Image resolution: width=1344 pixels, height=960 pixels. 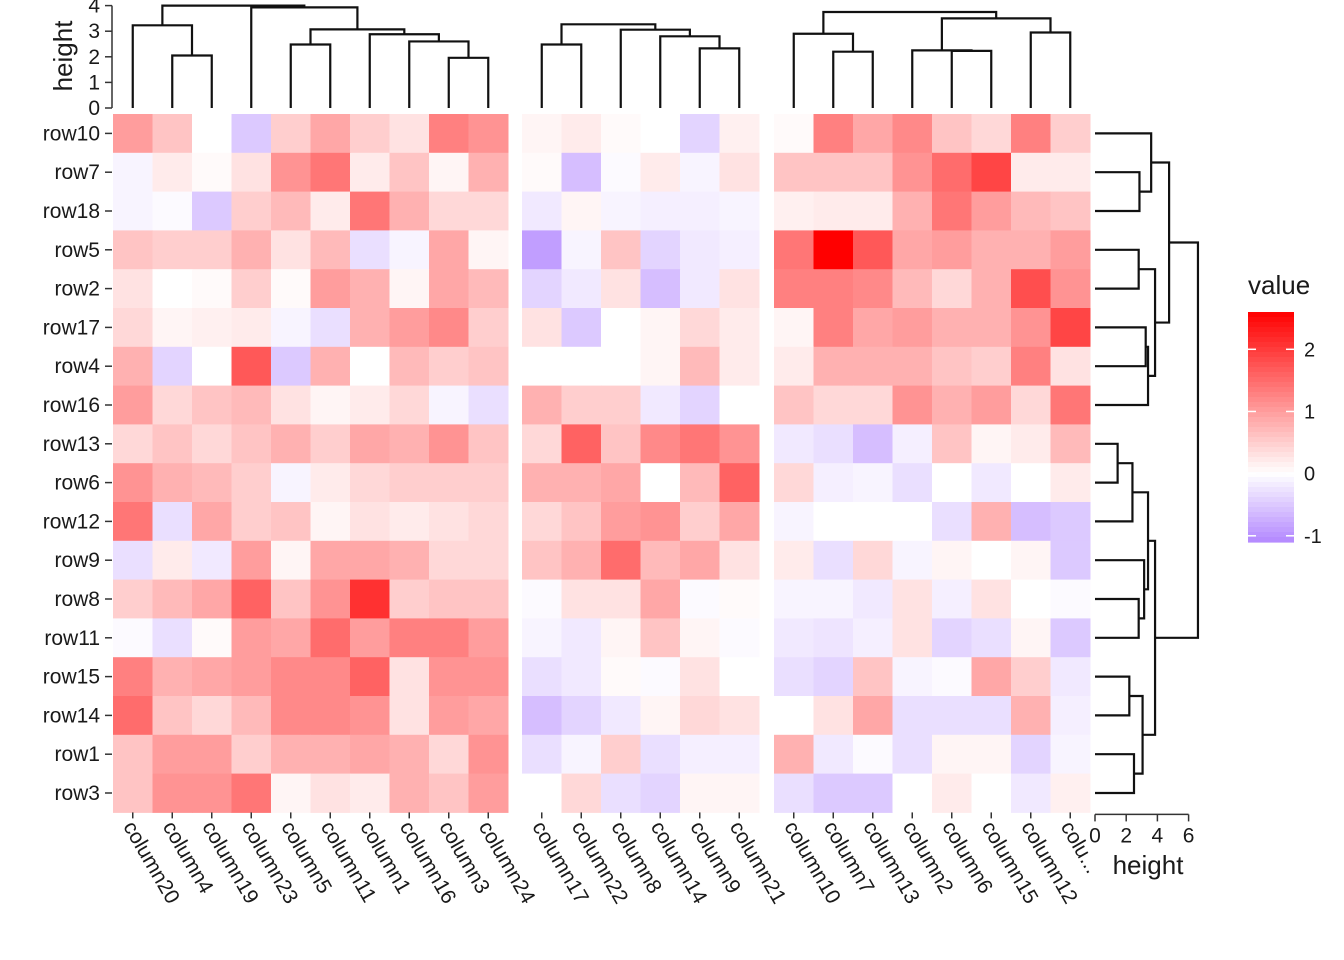 What do you see at coordinates (1158, 835) in the screenshot?
I see `right-axis-tick-label: 4` at bounding box center [1158, 835].